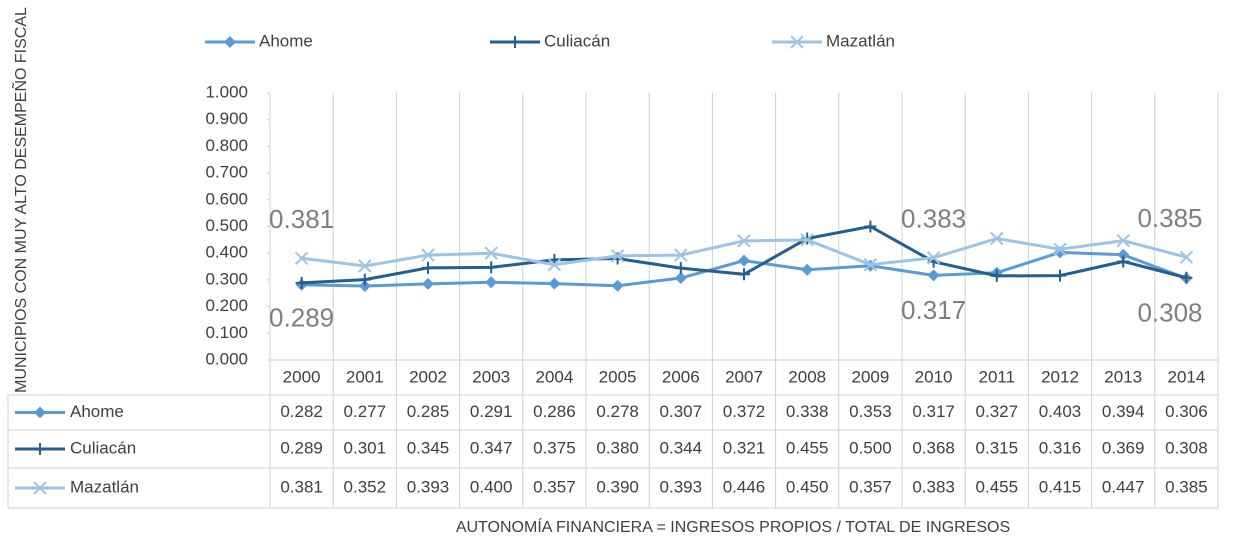 This screenshot has height=542, width=1234. I want to click on x-tick-label: 2013, so click(1123, 376).